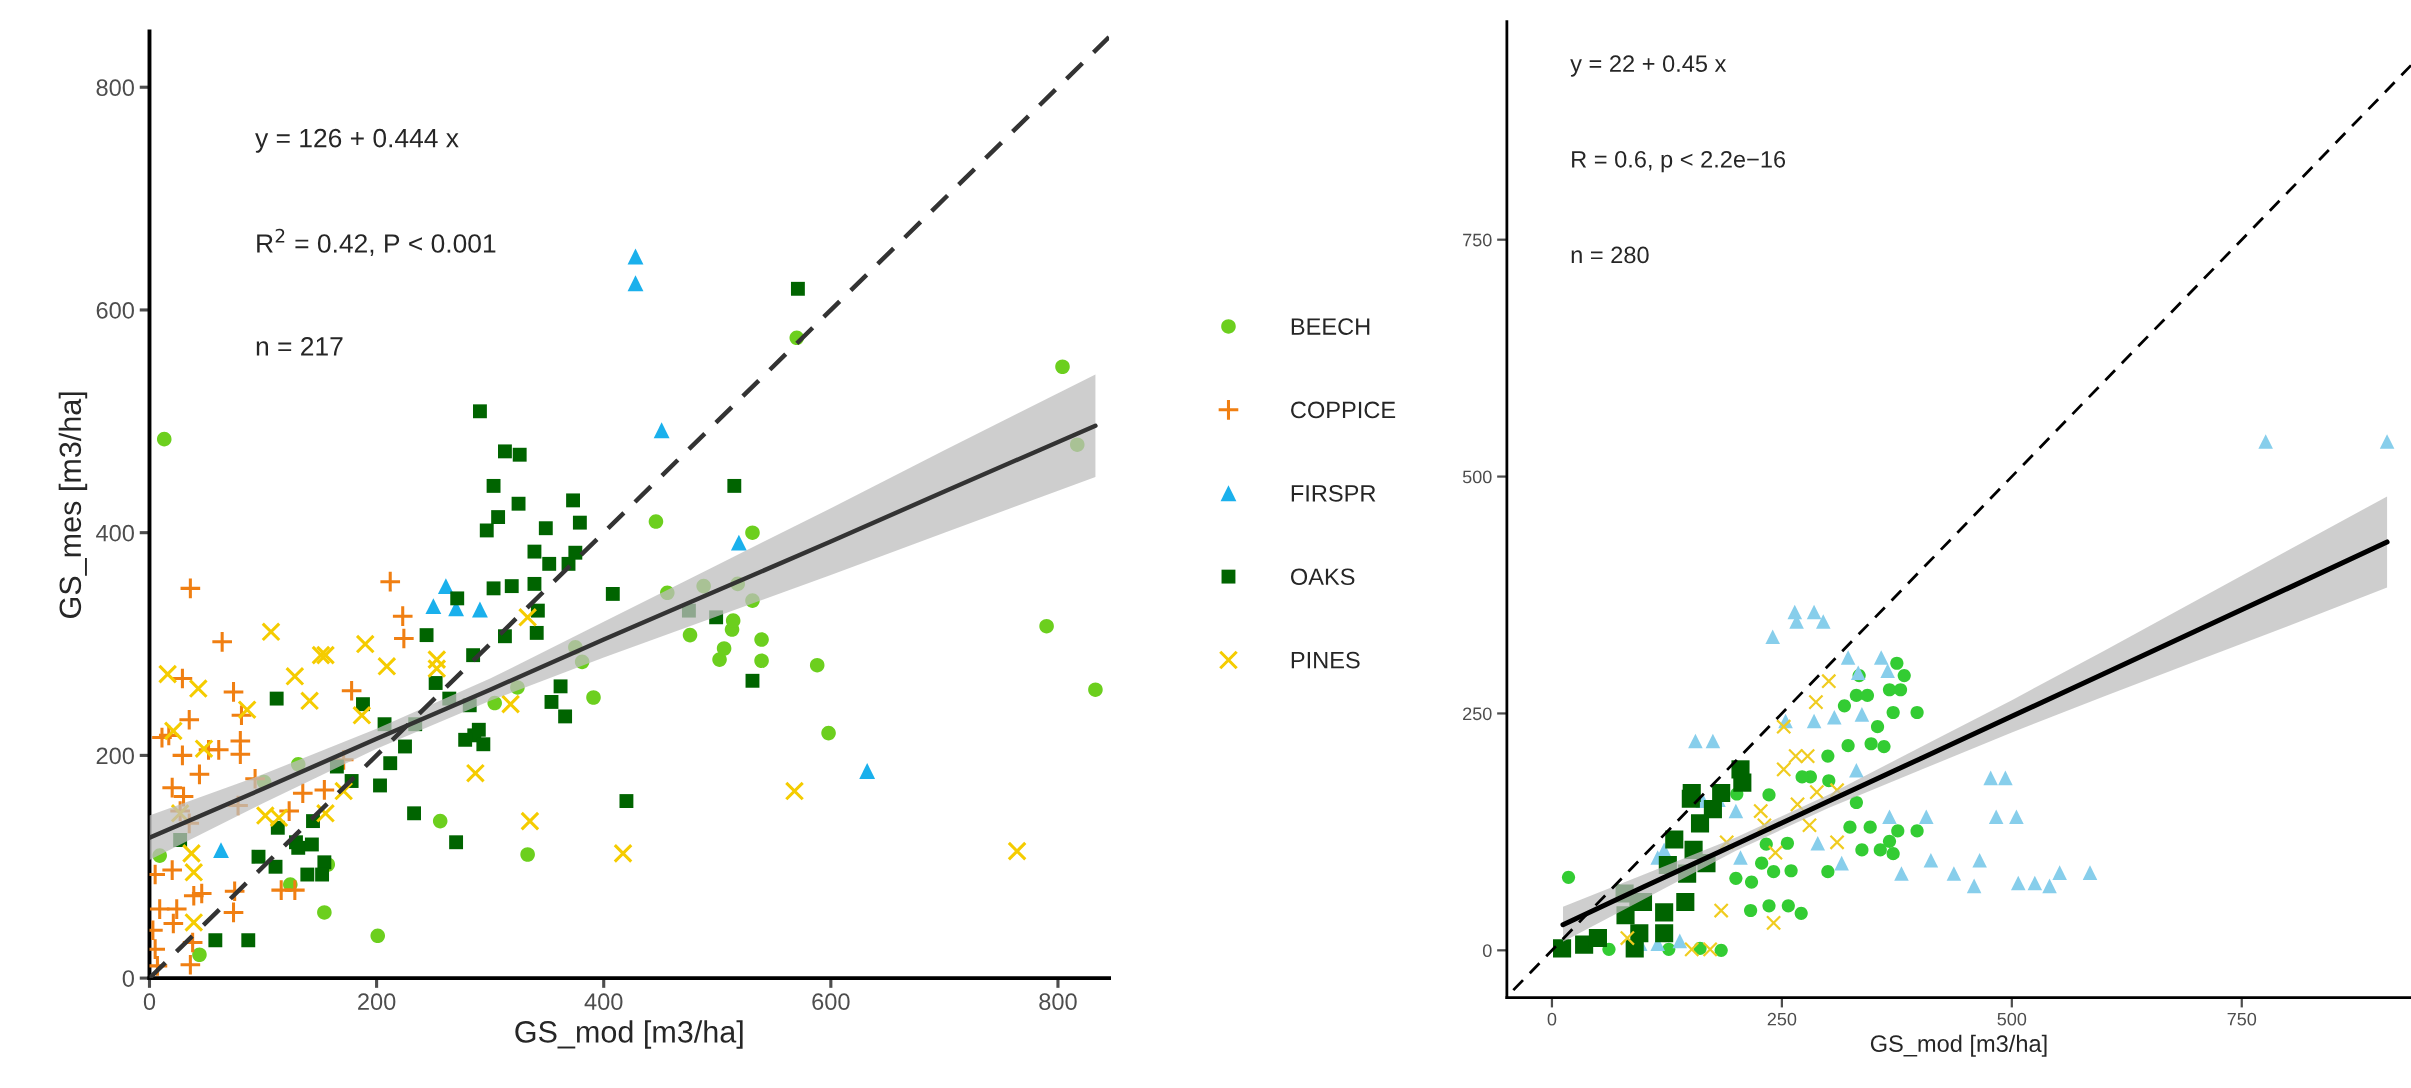 The image size is (2411, 1088). I want to click on legend-label: FIRSPR, so click(1333, 493).